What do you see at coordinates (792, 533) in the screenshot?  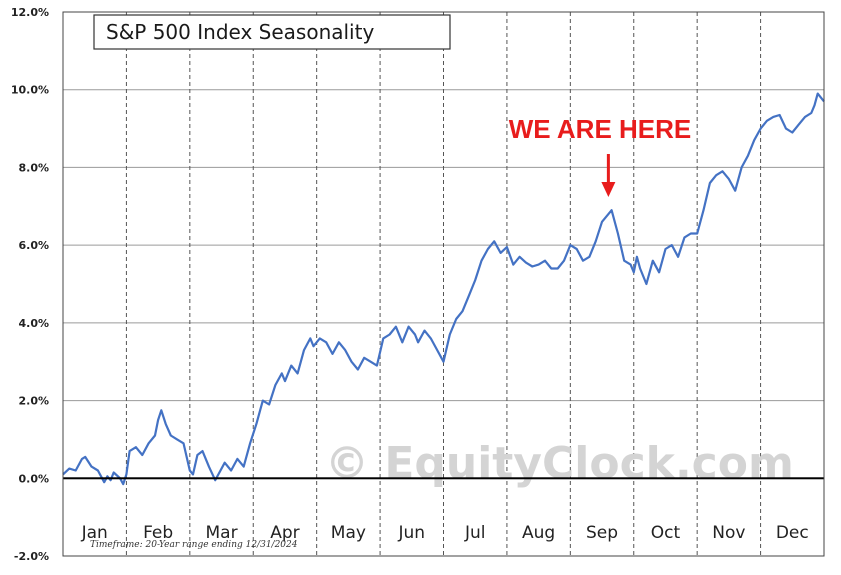 I see `month-label: Dec` at bounding box center [792, 533].